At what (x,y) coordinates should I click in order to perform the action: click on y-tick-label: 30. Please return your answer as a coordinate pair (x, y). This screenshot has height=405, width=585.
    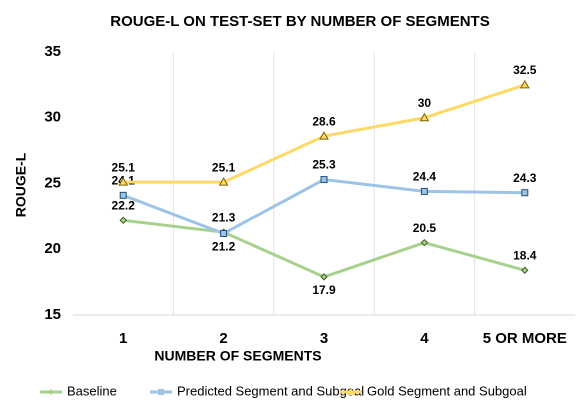
    Looking at the image, I should click on (52, 117).